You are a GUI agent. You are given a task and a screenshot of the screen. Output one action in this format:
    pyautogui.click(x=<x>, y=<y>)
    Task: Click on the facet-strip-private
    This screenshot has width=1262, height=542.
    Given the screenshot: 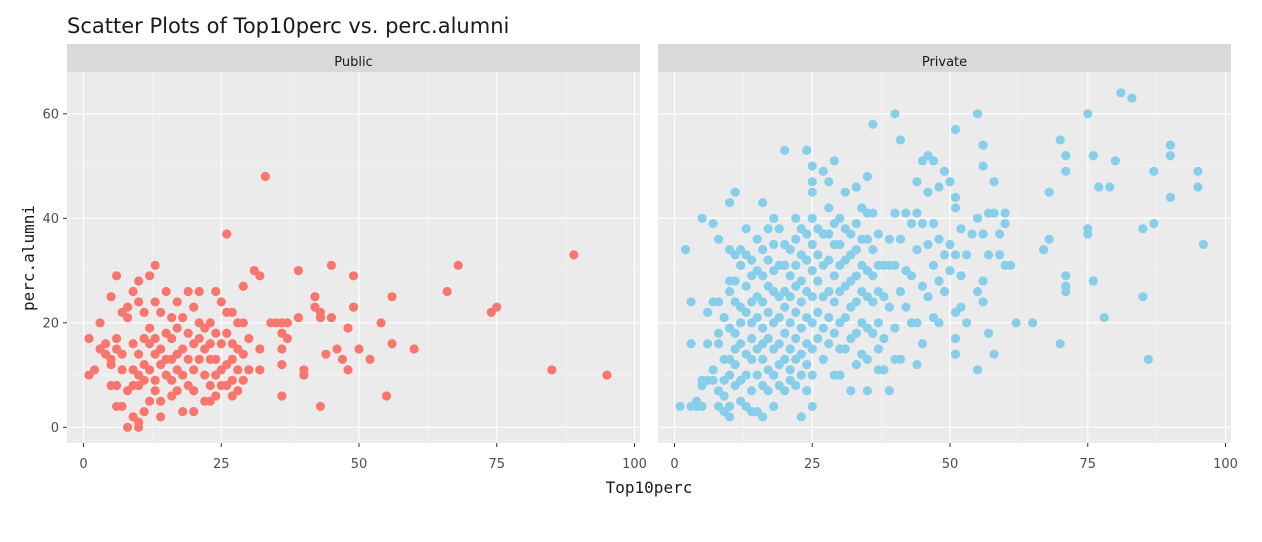 What is the action you would take?
    pyautogui.click(x=944, y=58)
    